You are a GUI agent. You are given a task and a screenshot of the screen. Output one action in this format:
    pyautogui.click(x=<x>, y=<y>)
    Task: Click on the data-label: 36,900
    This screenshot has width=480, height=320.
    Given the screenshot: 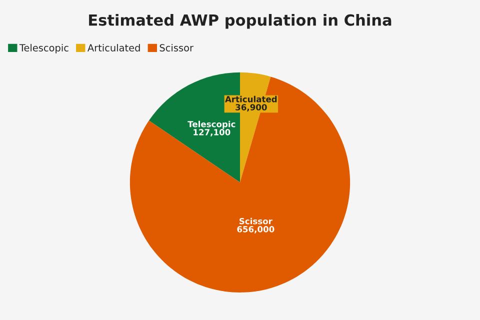 What is the action you would take?
    pyautogui.click(x=251, y=108)
    